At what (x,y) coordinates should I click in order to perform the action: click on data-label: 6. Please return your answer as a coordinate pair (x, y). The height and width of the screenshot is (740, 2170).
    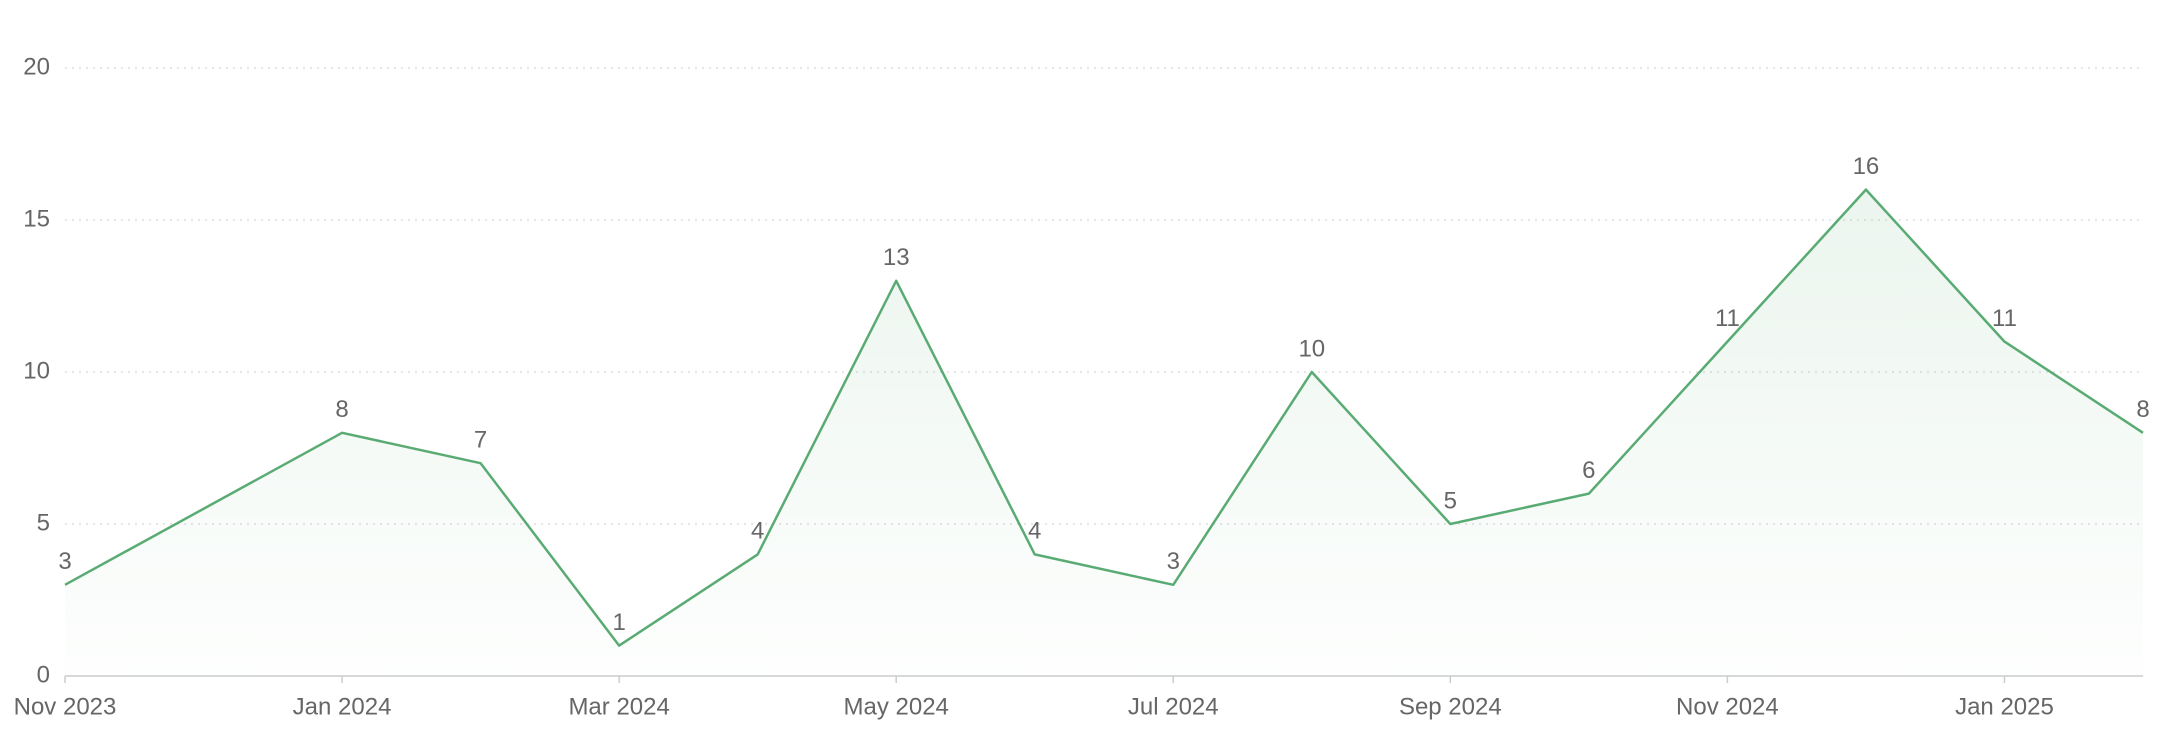
    Looking at the image, I should click on (1588, 470).